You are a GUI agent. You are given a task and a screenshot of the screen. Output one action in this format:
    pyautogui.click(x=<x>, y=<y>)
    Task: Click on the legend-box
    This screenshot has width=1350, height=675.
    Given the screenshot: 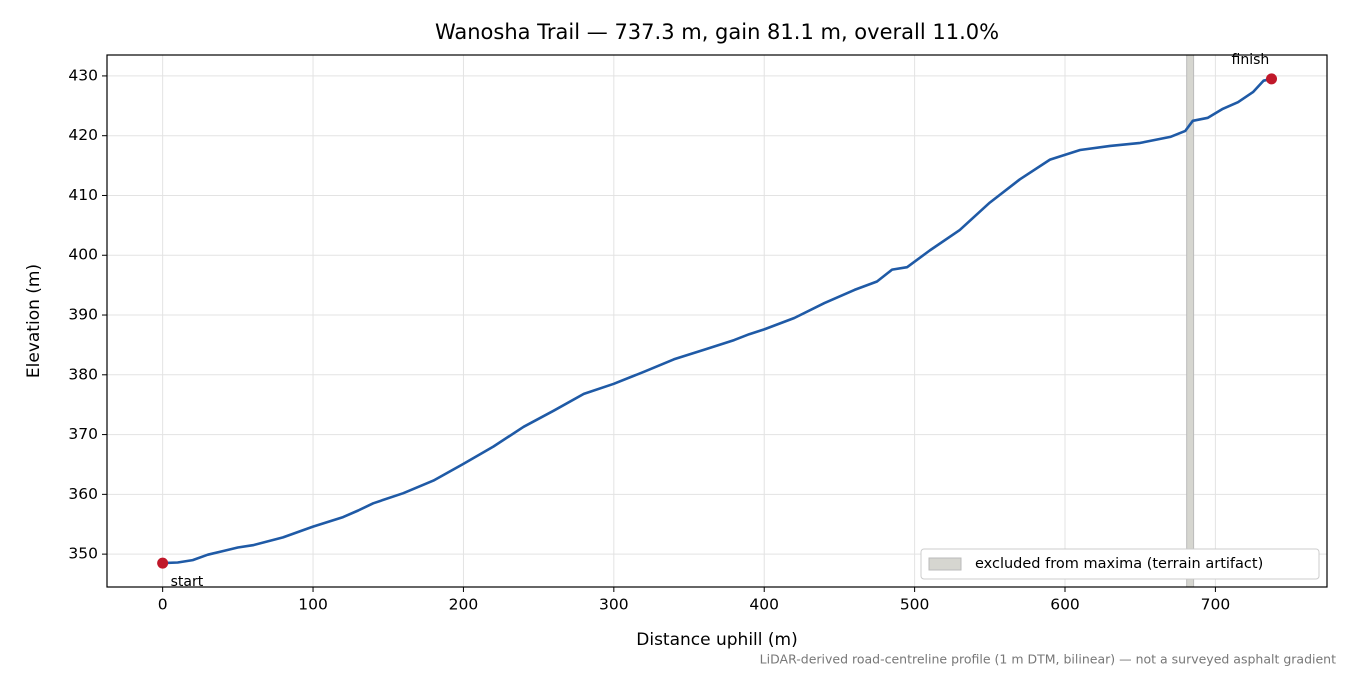 What is the action you would take?
    pyautogui.click(x=1120, y=564)
    